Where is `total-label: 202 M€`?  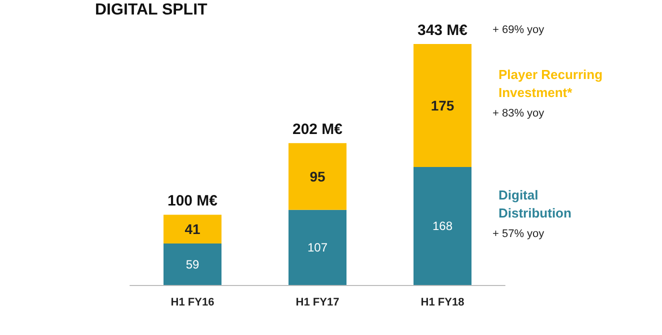
total-label: 202 M€ is located at coordinates (318, 129).